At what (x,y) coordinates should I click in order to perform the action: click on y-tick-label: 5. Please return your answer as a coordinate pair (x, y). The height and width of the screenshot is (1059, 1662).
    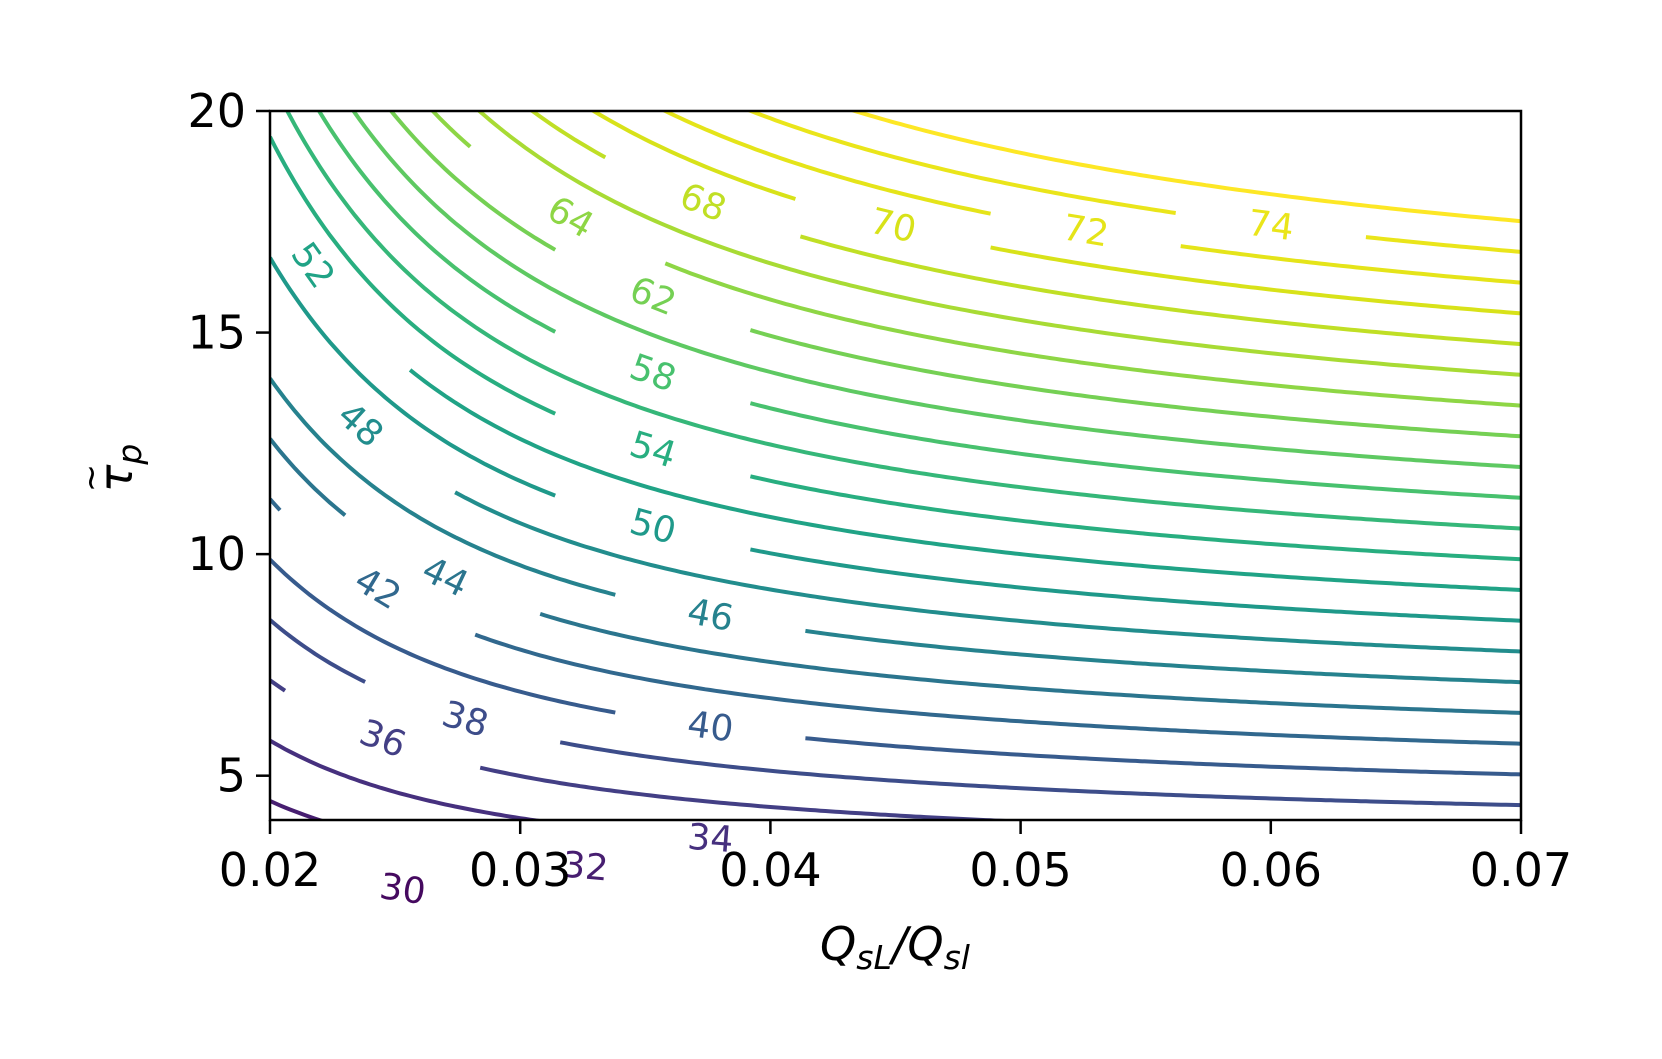
    Looking at the image, I should click on (231, 776).